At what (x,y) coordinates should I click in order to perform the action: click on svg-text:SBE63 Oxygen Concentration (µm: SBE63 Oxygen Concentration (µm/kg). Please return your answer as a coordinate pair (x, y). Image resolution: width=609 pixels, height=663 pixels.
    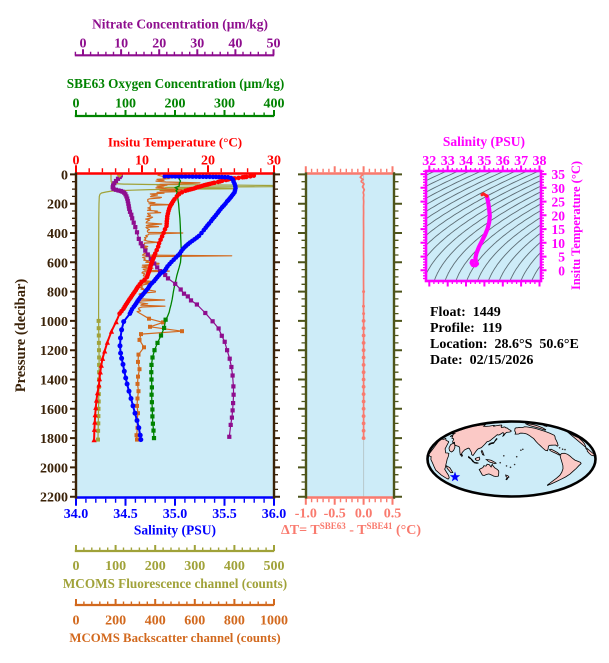
    Looking at the image, I should click on (176, 83).